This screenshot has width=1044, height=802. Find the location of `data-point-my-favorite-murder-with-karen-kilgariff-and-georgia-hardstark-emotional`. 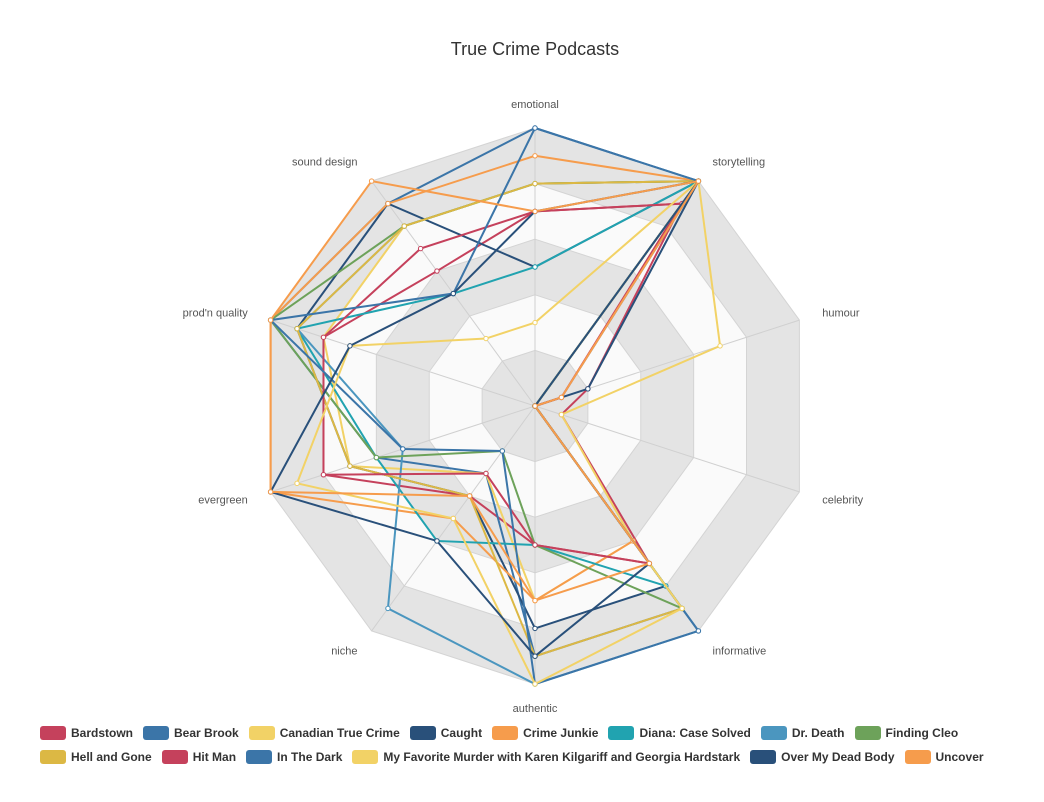

data-point-my-favorite-murder-with-karen-kilgariff-and-georgia-hardstark-emotional is located at coordinates (535, 322).